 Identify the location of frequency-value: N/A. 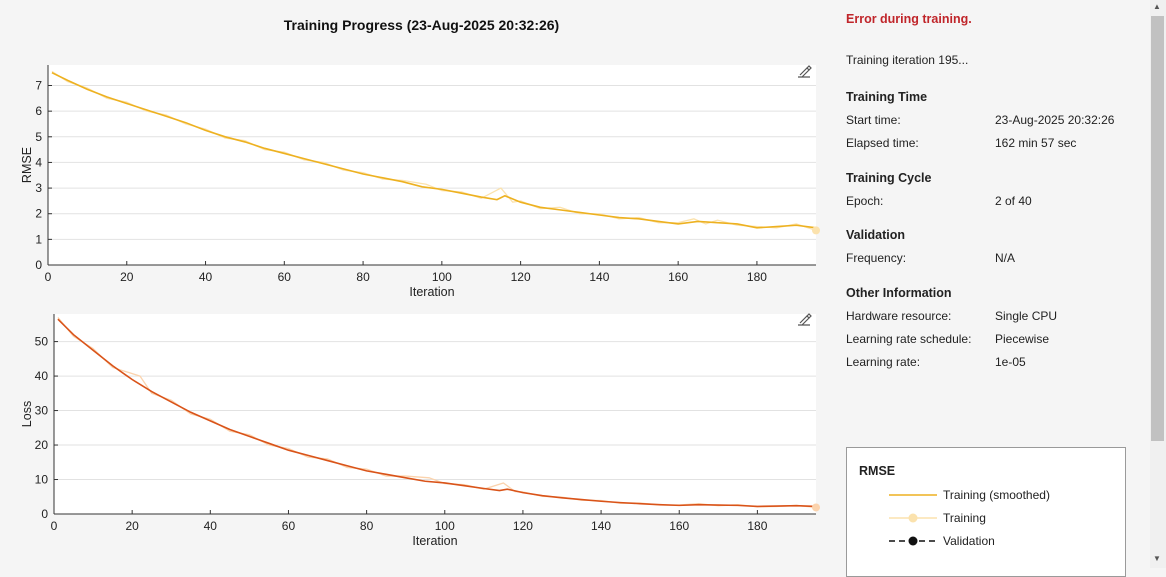
(1005, 258).